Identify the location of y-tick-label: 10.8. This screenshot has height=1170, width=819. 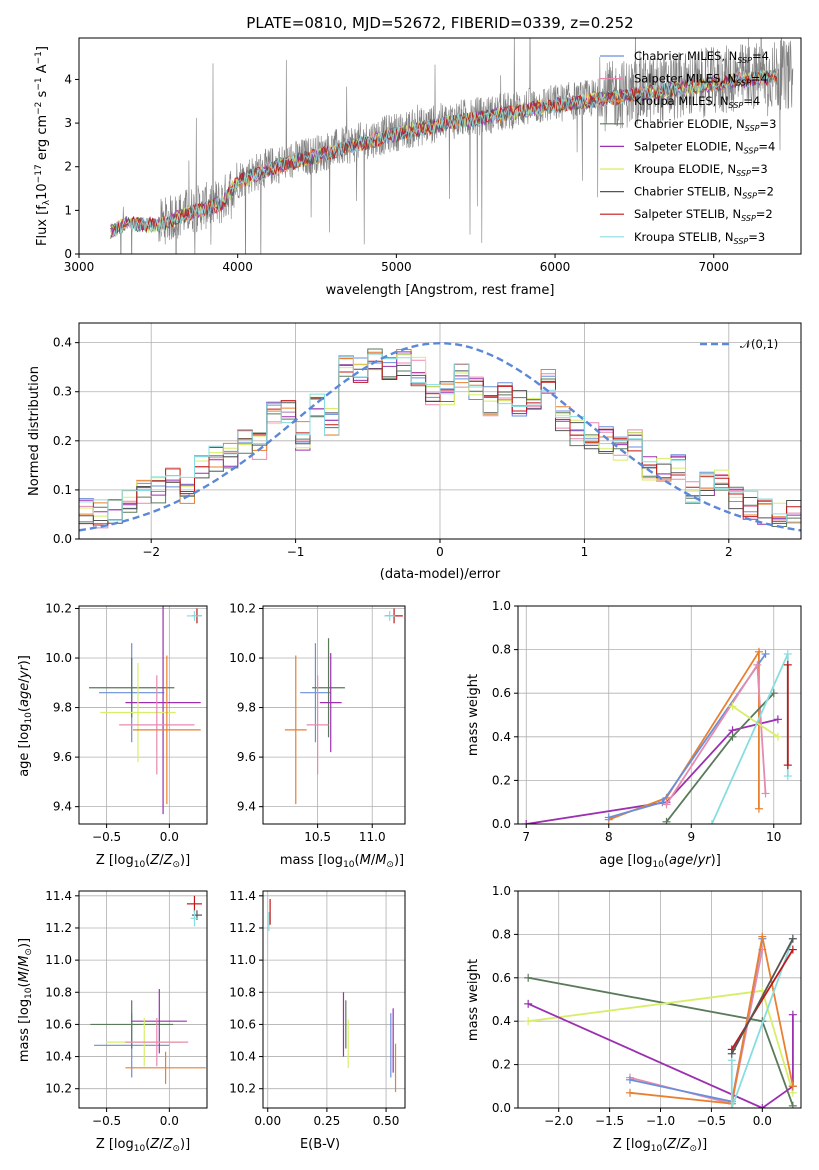
(242, 992).